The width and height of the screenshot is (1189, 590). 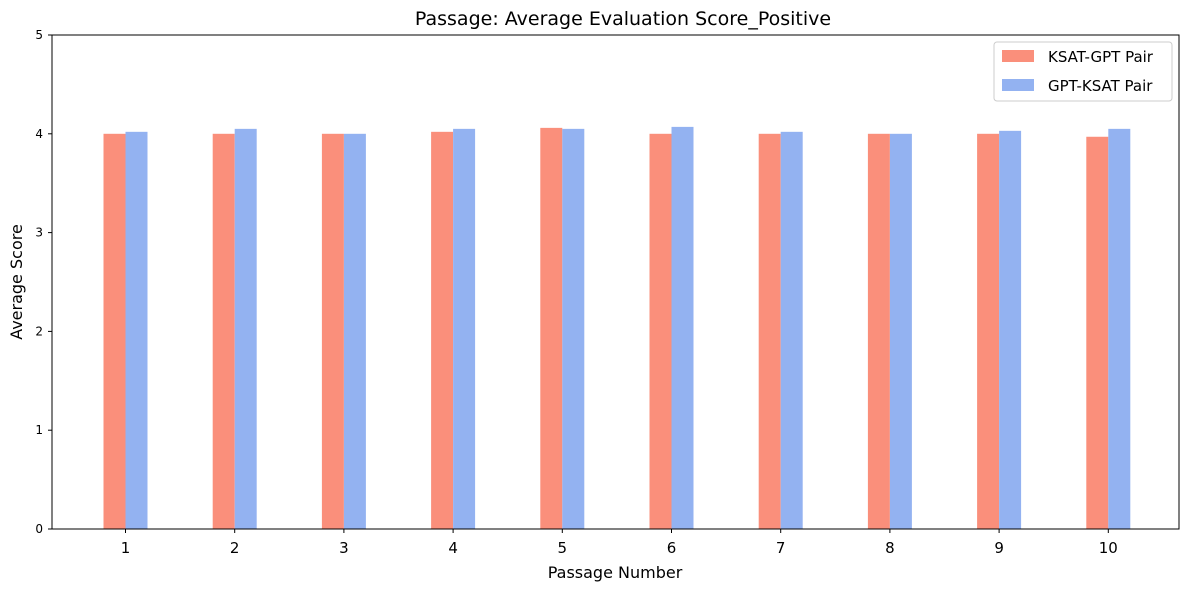 I want to click on x-tick-label: 3, so click(x=344, y=548).